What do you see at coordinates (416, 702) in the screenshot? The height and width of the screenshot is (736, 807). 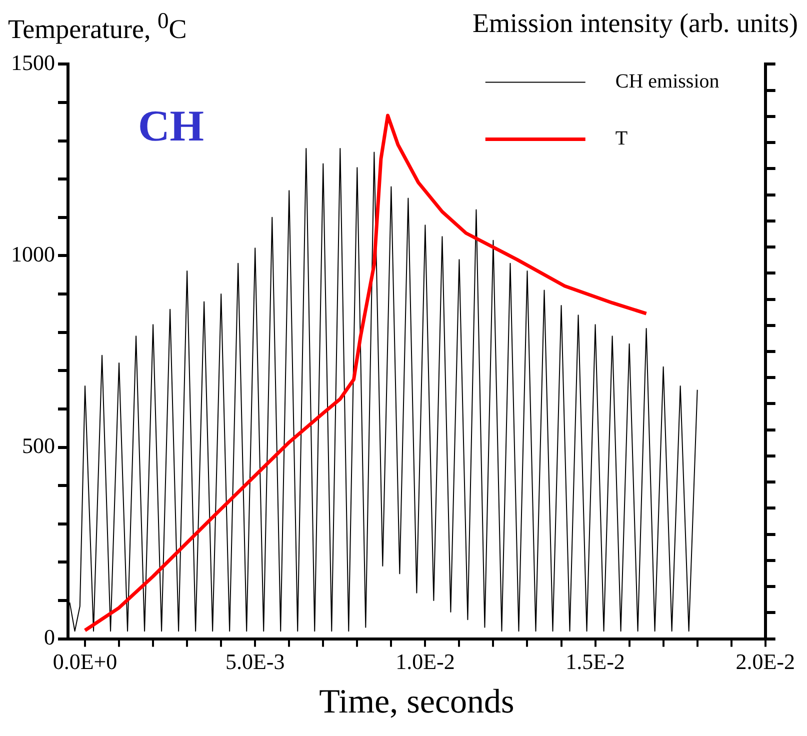 I see `x-axis-title: Time, seconds` at bounding box center [416, 702].